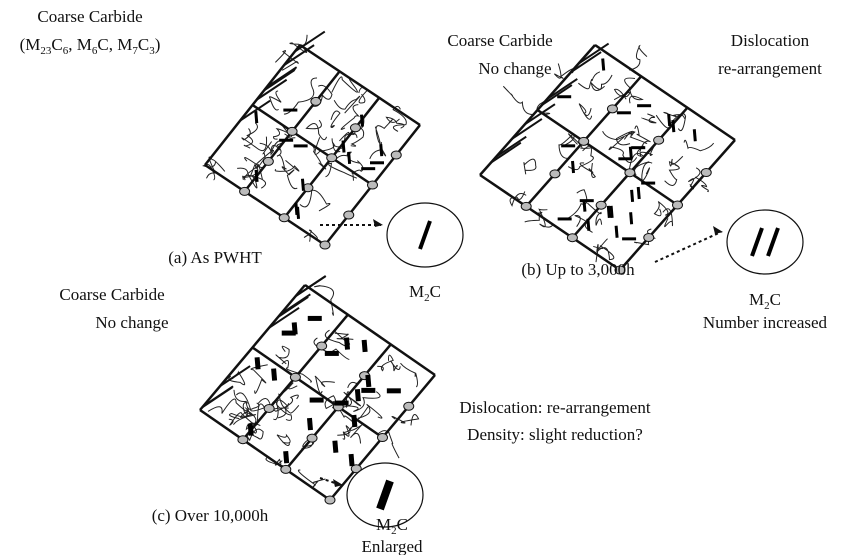 This screenshot has height=555, width=850. I want to click on inset, so click(765, 242).